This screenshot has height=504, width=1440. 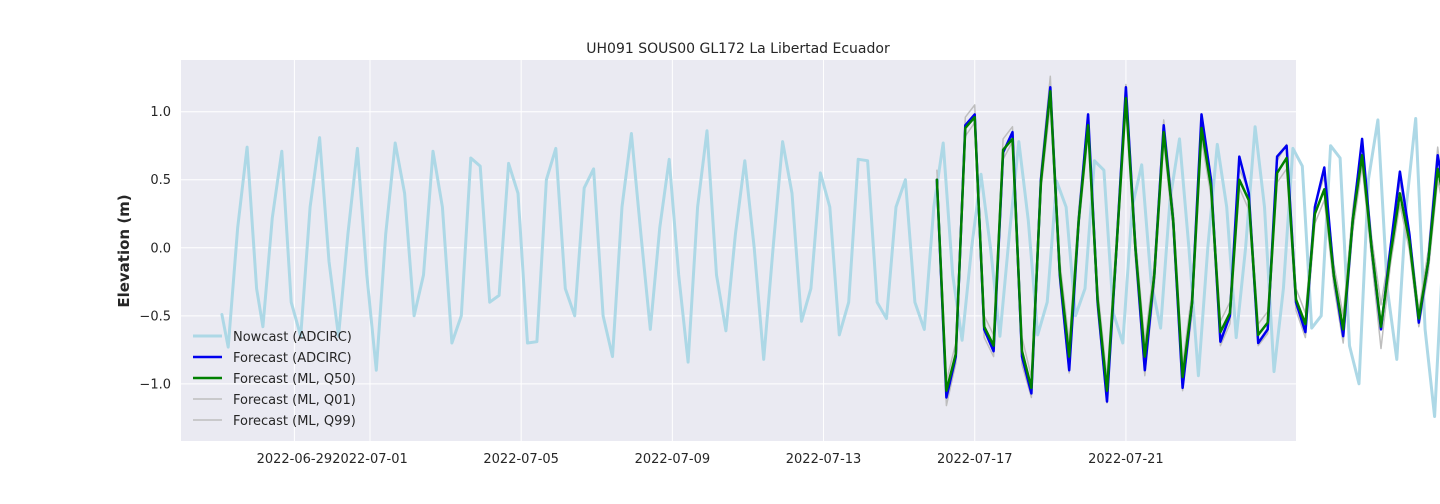 What do you see at coordinates (294, 421) in the screenshot?
I see `legend-label-forecast-q99: Forecast (ML, Q99)` at bounding box center [294, 421].